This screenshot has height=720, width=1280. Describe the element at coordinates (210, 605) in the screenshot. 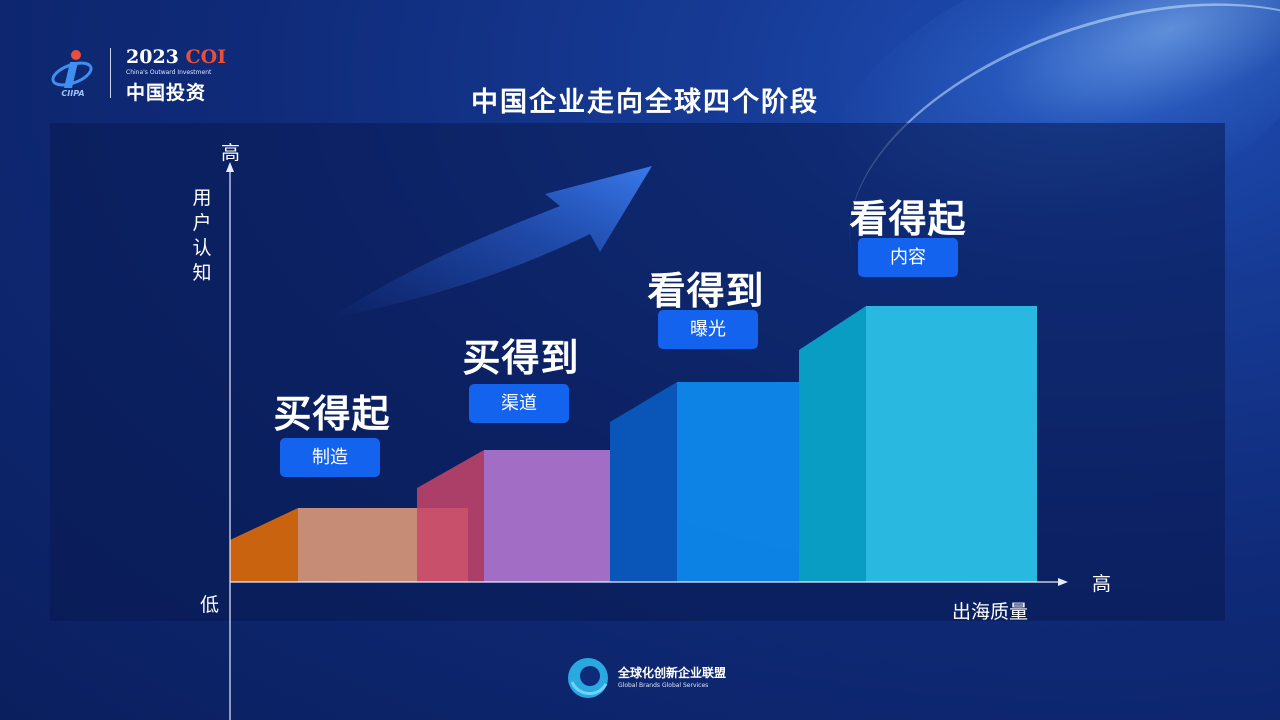

I see `origin-low-label: 低` at that location.